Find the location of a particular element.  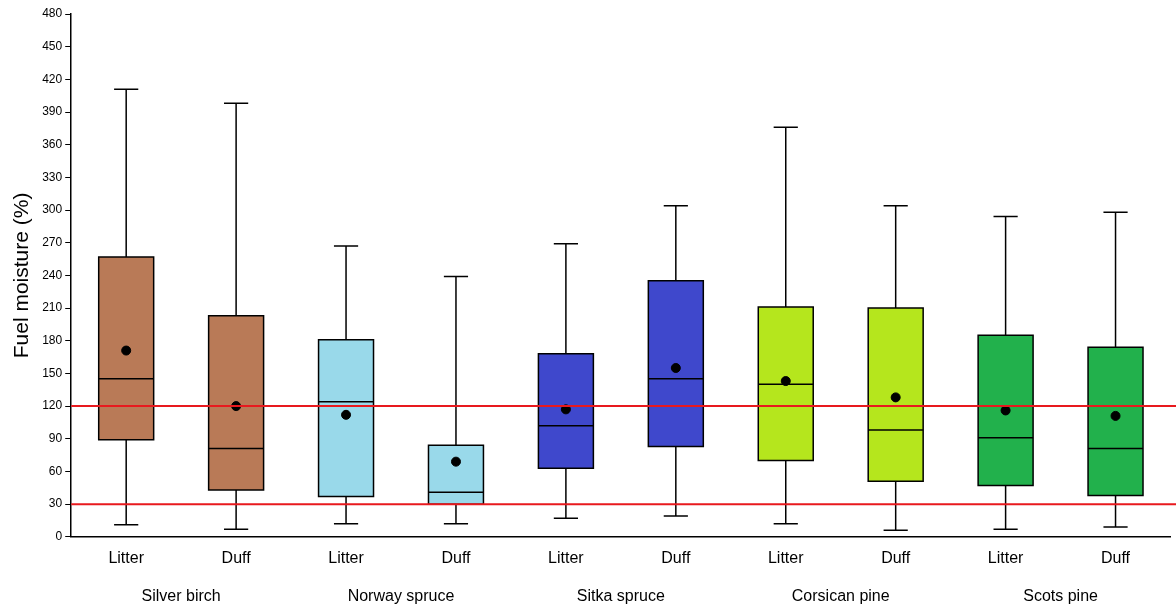

y-tick-label: 150 is located at coordinates (52, 372).